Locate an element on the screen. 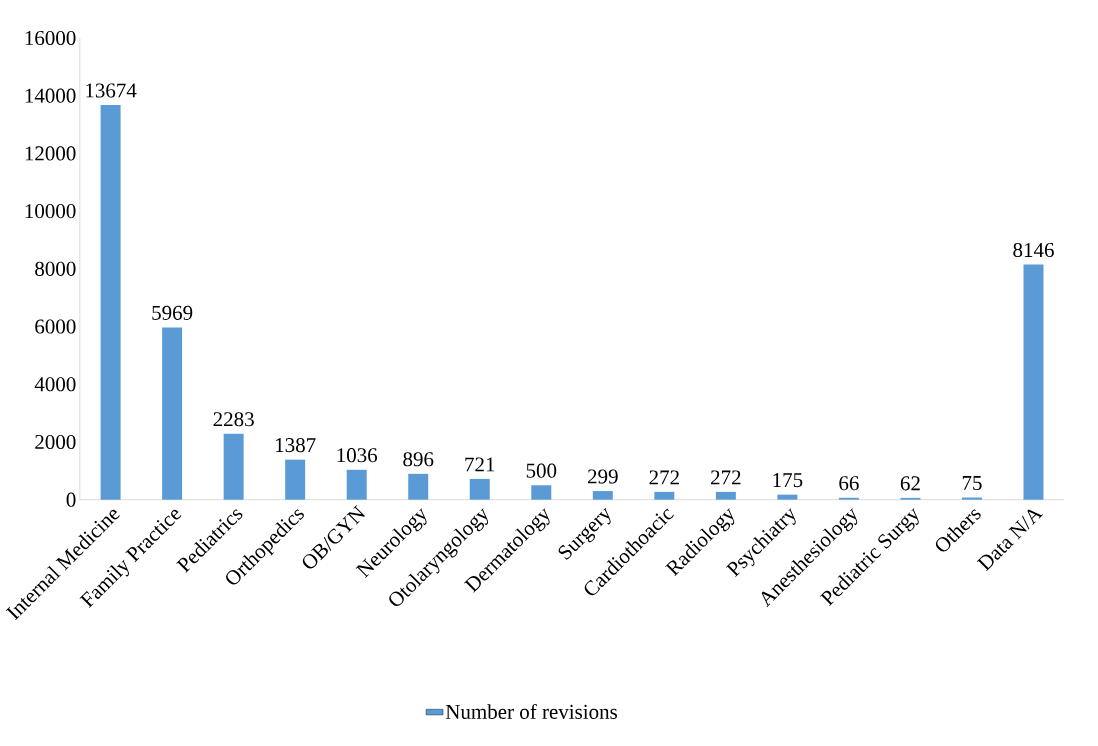 This screenshot has height=746, width=1098. y-tick-label: 10000 is located at coordinates (50, 211).